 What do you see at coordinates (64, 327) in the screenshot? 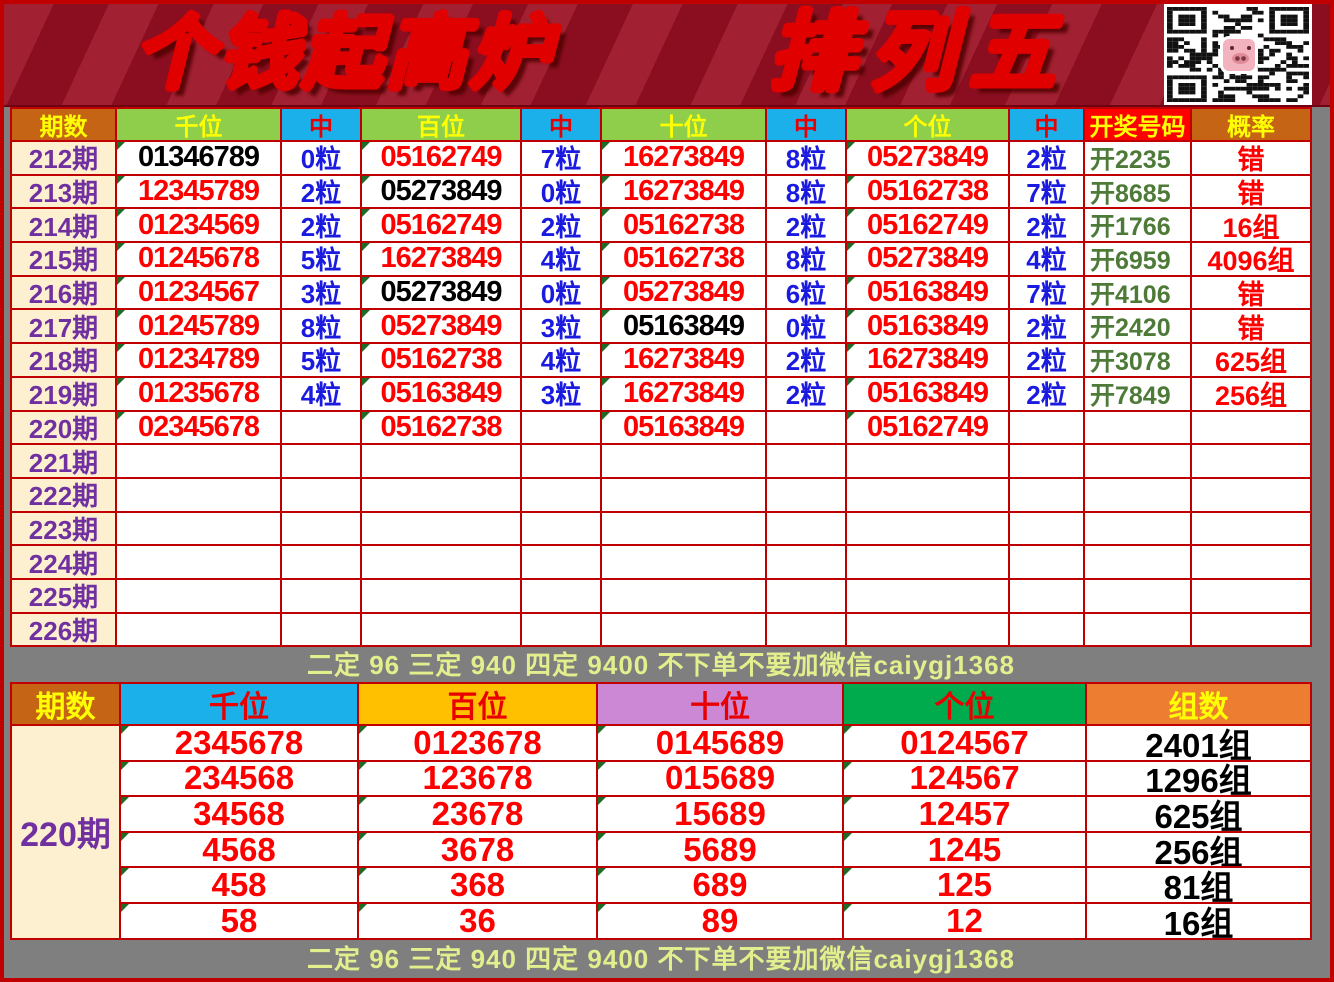
I see `period-cell: 217期` at bounding box center [64, 327].